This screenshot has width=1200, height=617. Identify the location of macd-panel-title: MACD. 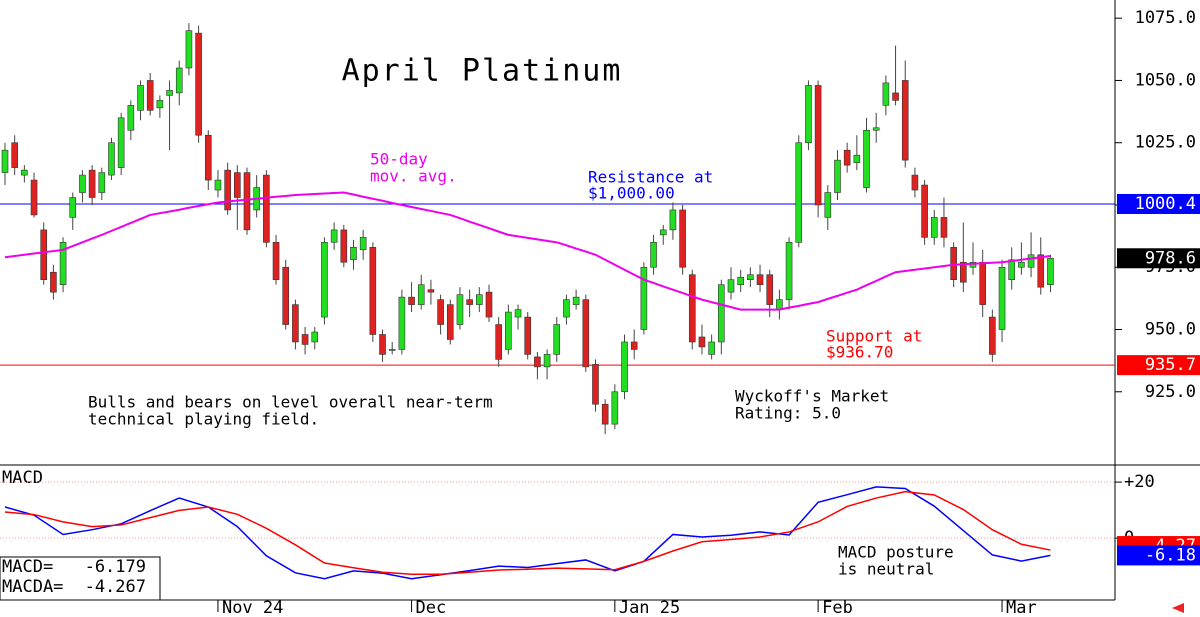
(22, 478).